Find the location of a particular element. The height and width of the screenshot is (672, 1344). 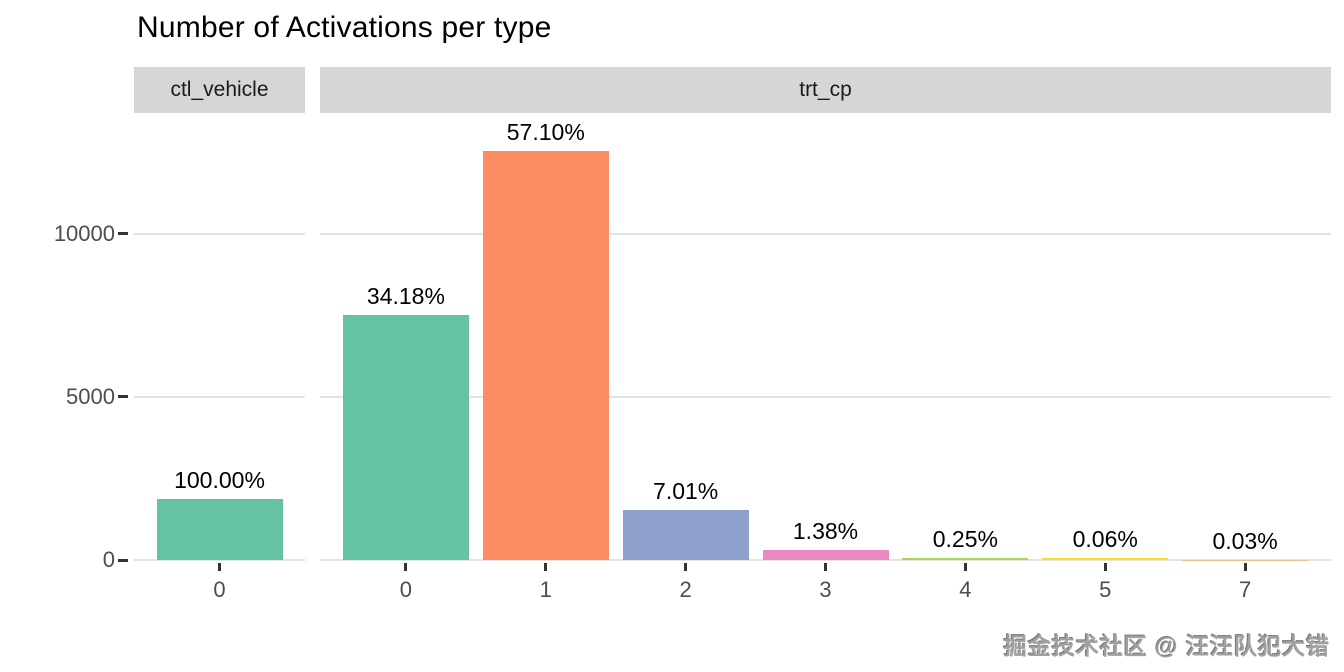

facet-strip-label: ctl_vehicle is located at coordinates (219, 89).